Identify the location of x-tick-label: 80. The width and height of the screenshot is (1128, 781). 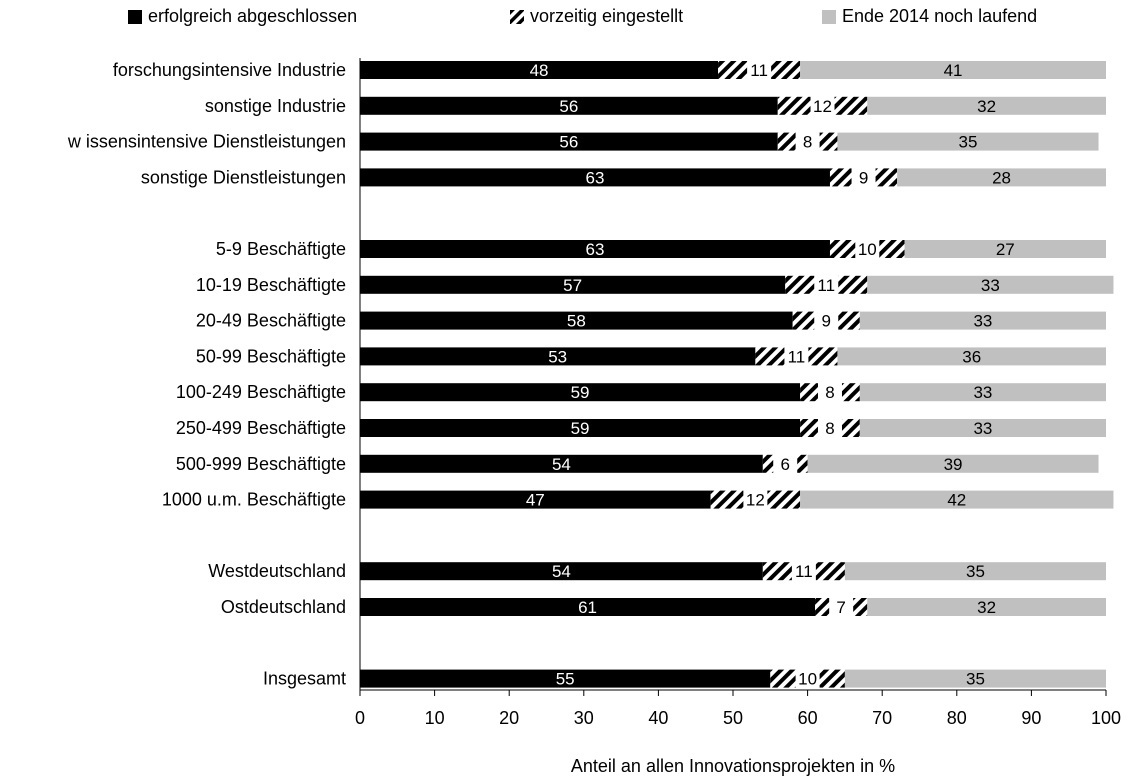
(957, 718).